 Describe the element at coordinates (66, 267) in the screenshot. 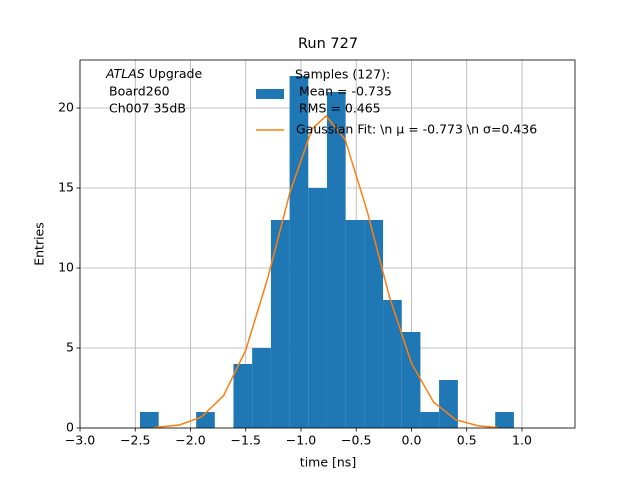

I see `y-tick-label: 10` at that location.